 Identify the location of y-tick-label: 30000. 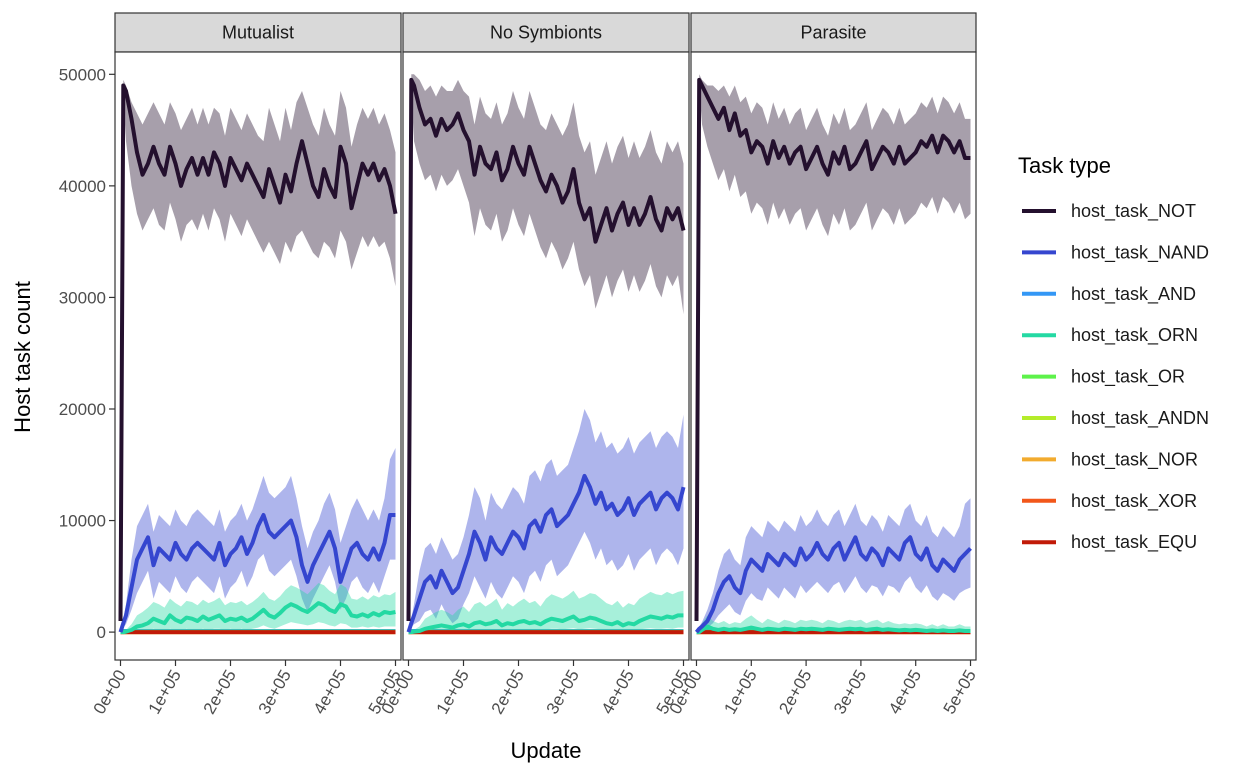
(82, 297).